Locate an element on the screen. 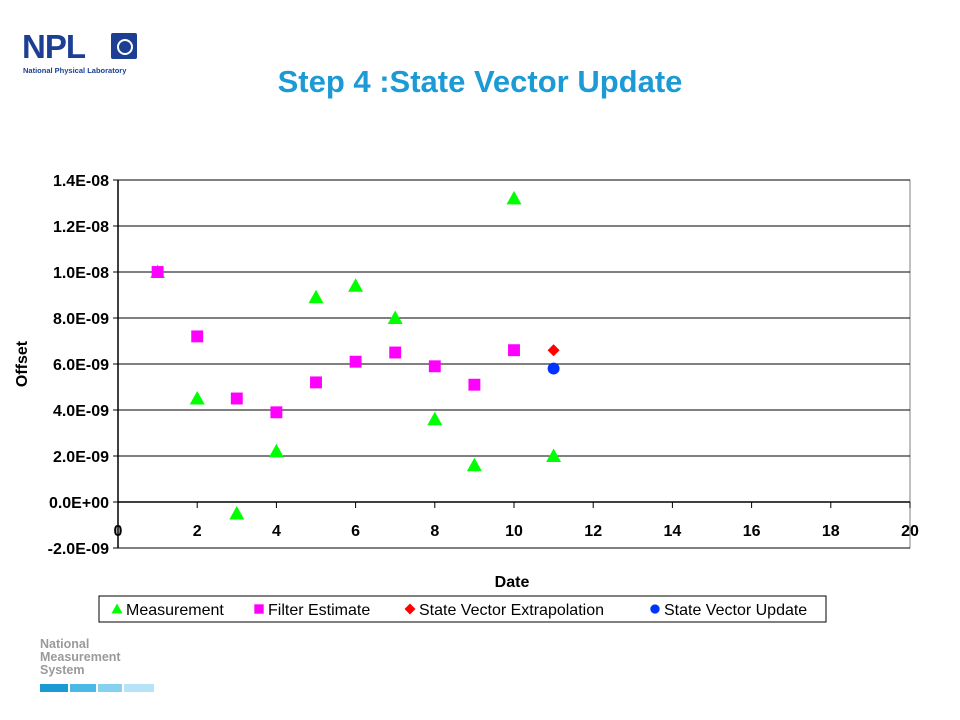 The width and height of the screenshot is (960, 720). x-tick-labels: 0 2 4 6 8 10 12 14 16 18 20 is located at coordinates (516, 531).